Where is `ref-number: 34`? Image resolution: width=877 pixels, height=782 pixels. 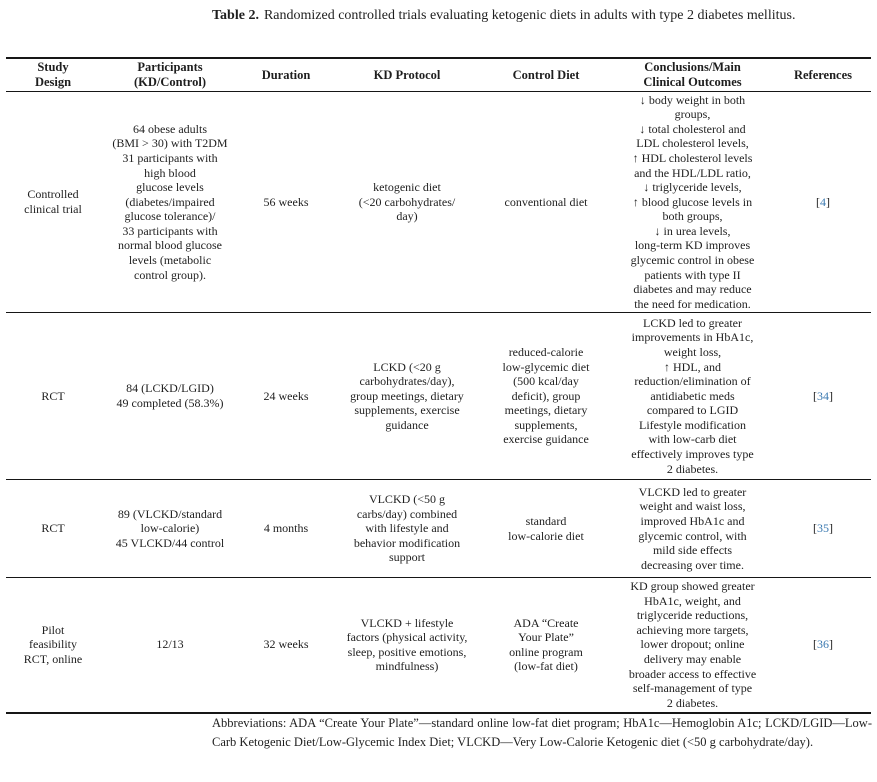
ref-number: 34 is located at coordinates (823, 395).